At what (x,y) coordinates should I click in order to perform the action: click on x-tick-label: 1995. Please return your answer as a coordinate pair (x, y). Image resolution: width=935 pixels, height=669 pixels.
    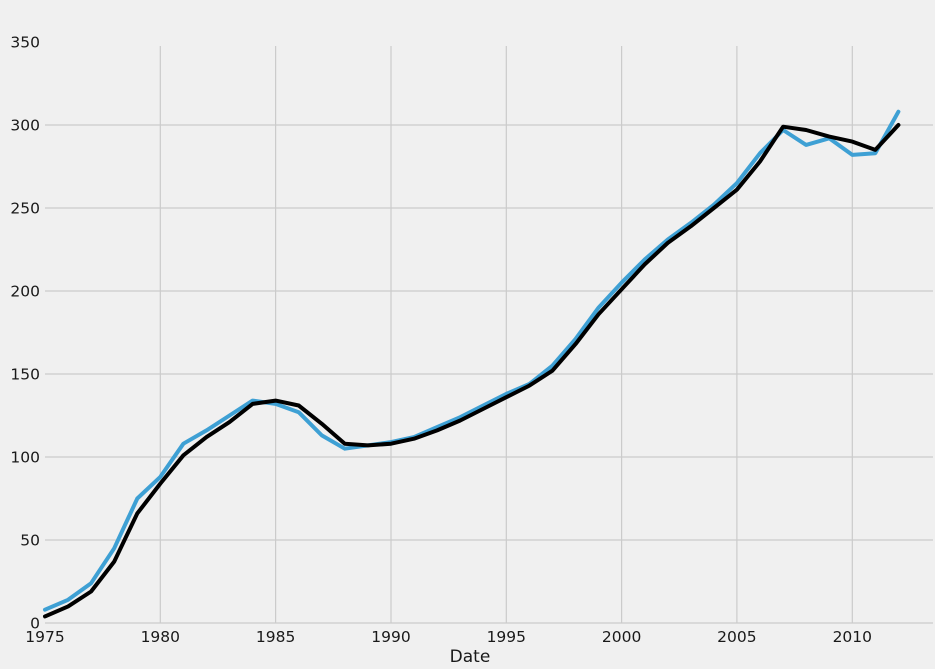
    Looking at the image, I should click on (506, 637).